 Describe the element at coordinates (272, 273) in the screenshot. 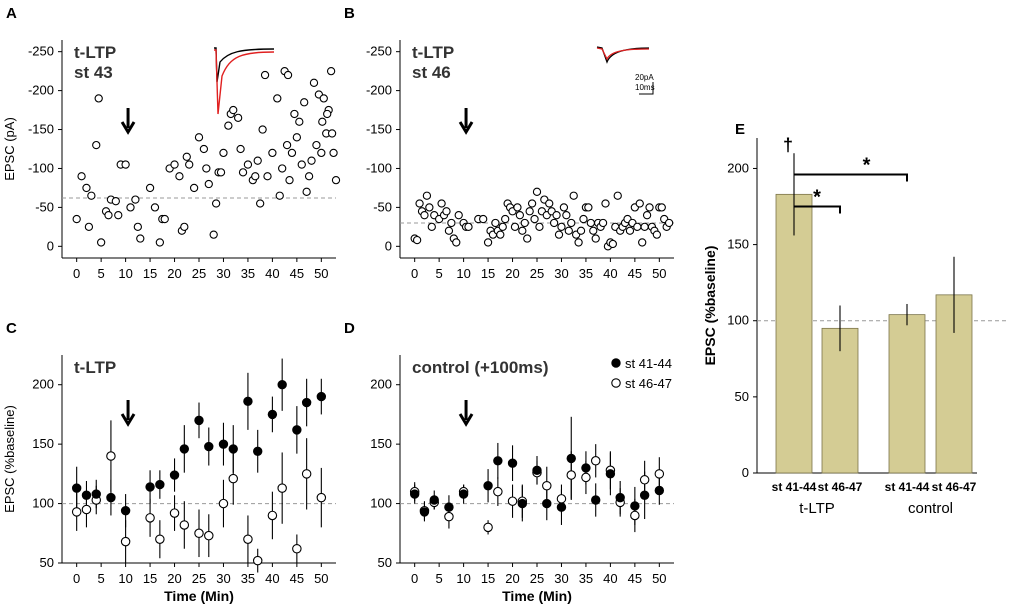

I see `x-tick-label-A: 40` at that location.